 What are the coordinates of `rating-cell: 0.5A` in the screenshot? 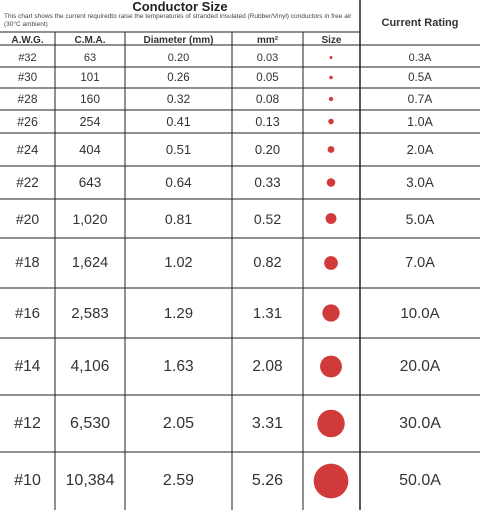 It's located at (420, 77).